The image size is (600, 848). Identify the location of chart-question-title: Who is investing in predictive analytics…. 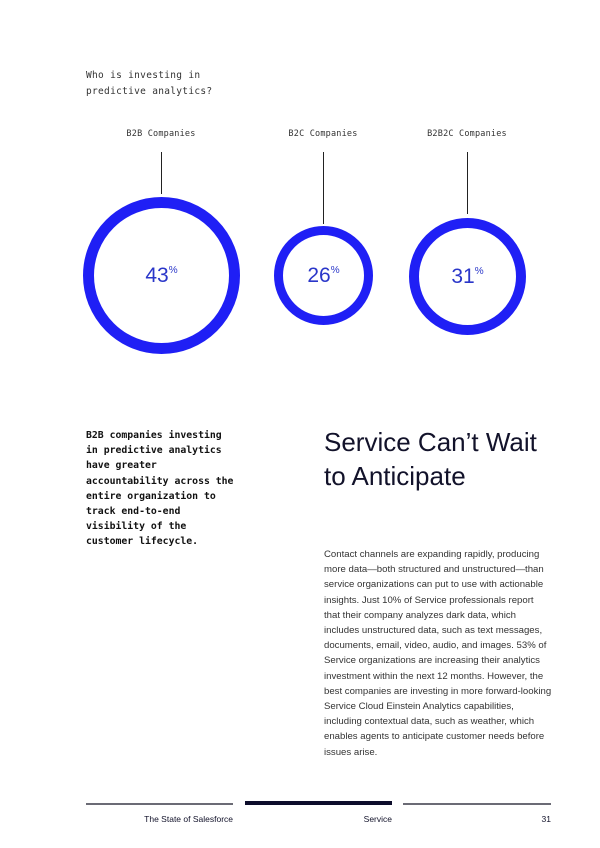
(149, 83).